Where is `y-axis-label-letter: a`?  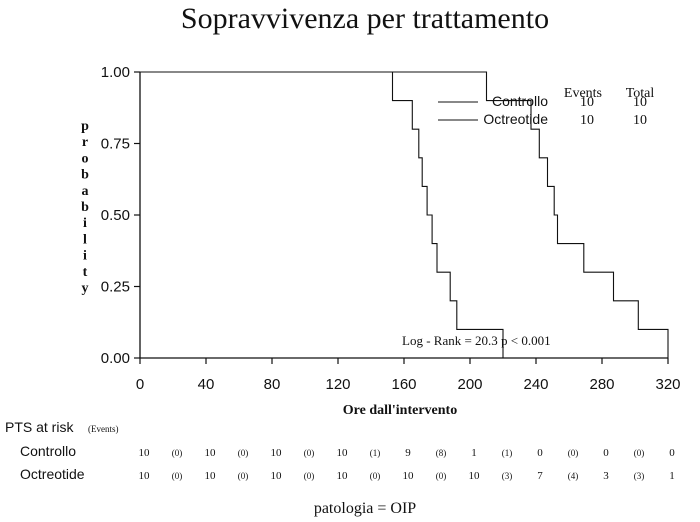 y-axis-label-letter: a is located at coordinates (85, 191).